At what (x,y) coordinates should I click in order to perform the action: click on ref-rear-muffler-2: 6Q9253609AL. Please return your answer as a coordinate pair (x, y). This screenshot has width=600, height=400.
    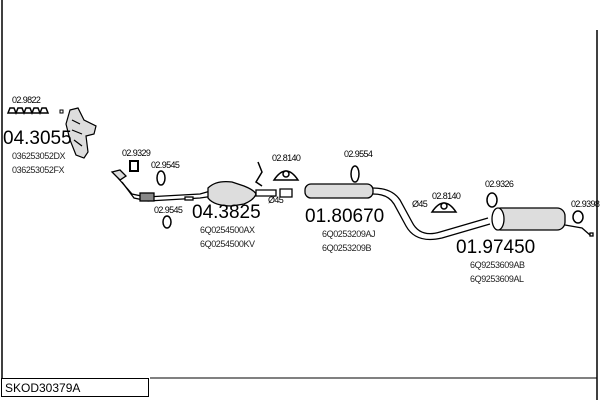
    Looking at the image, I should click on (497, 279).